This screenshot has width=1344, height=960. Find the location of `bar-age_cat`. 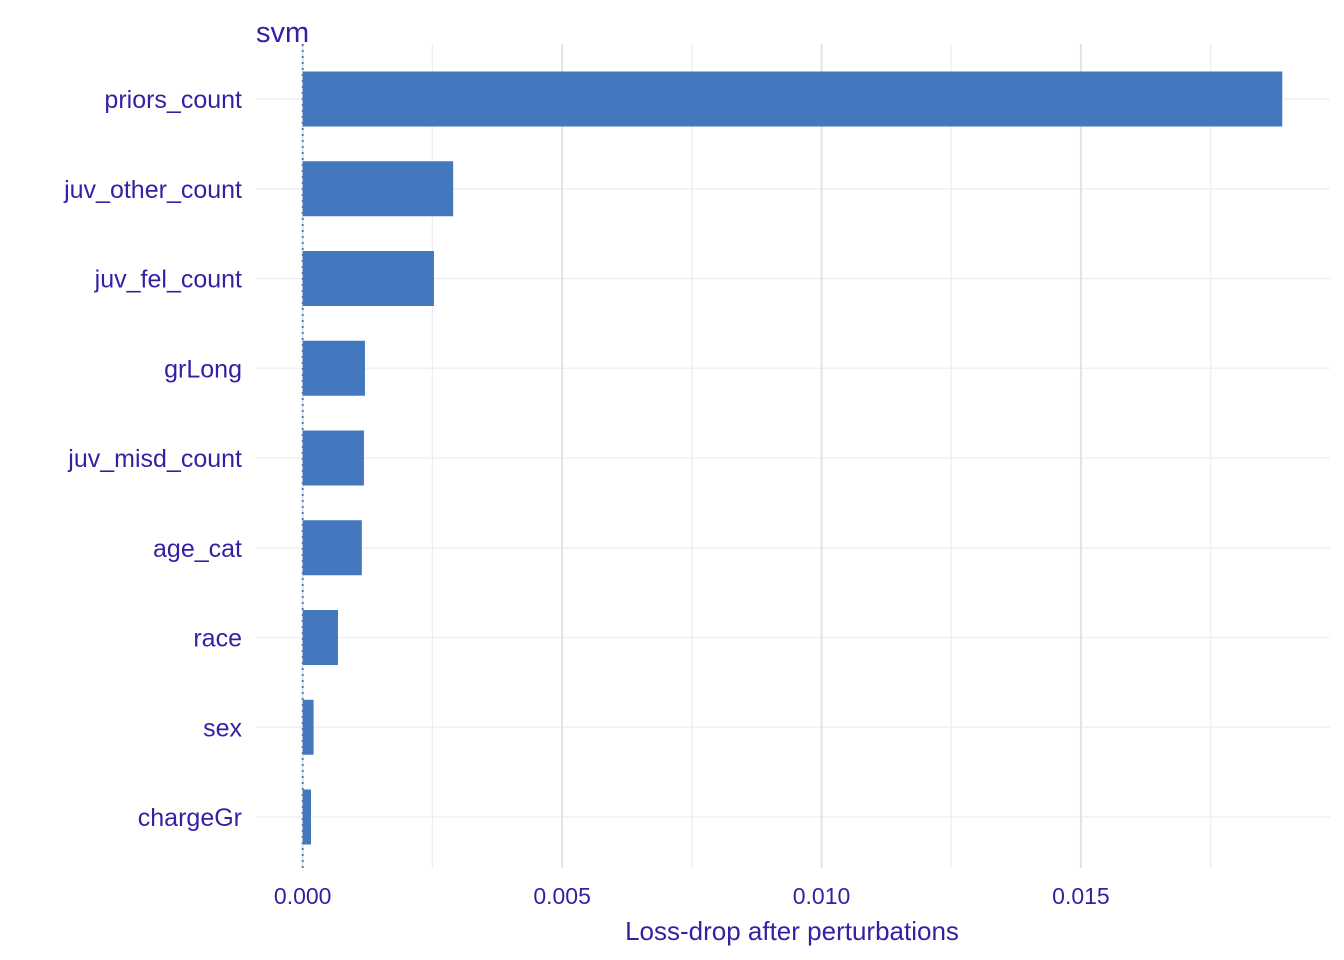

bar-age_cat is located at coordinates (332, 548).